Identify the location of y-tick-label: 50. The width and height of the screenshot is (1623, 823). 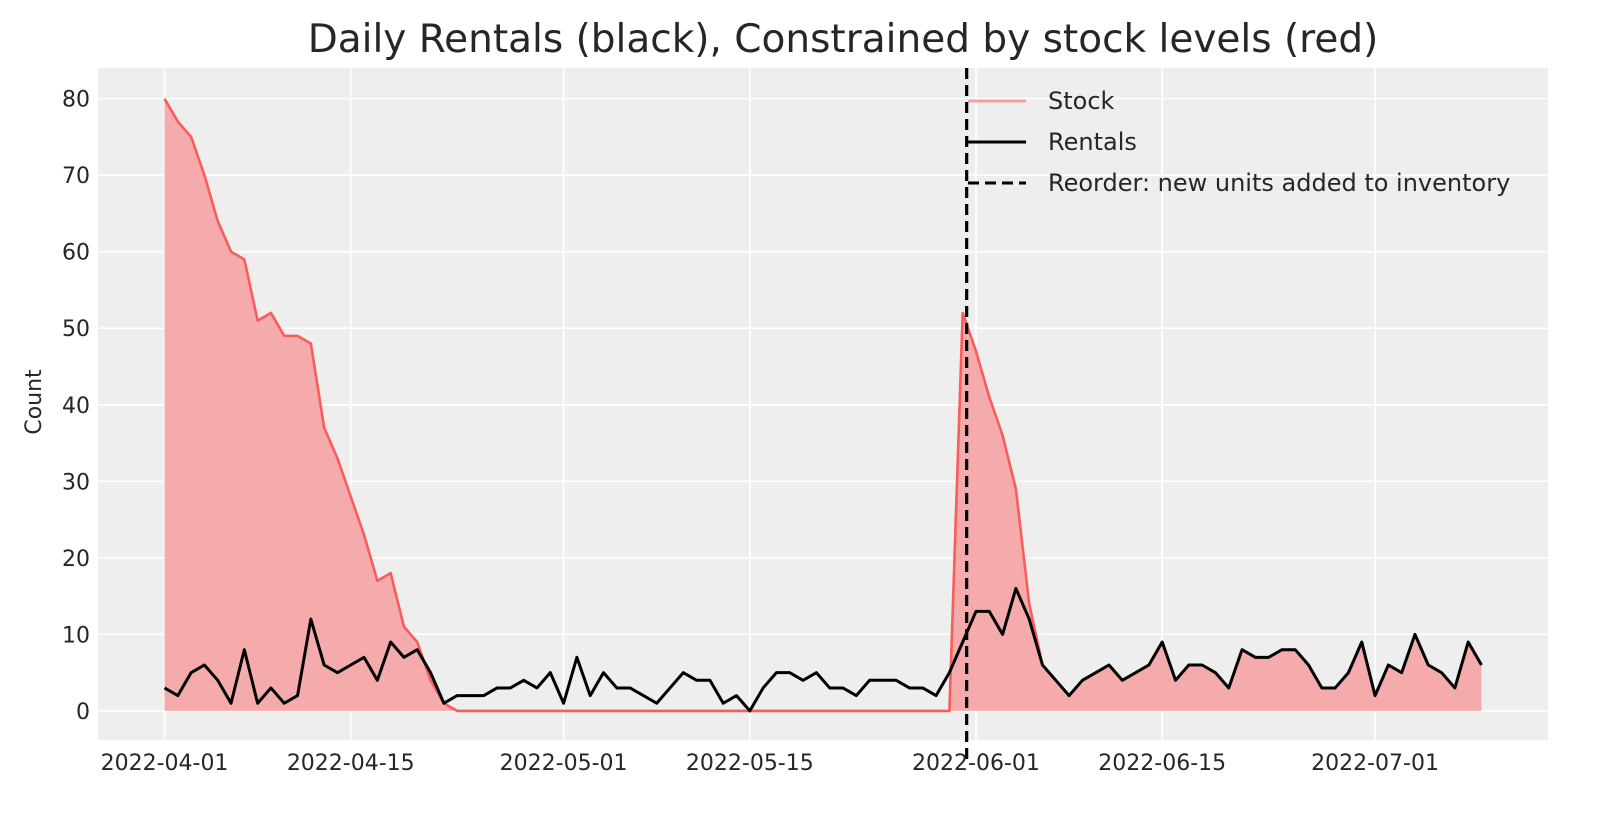
(76, 329).